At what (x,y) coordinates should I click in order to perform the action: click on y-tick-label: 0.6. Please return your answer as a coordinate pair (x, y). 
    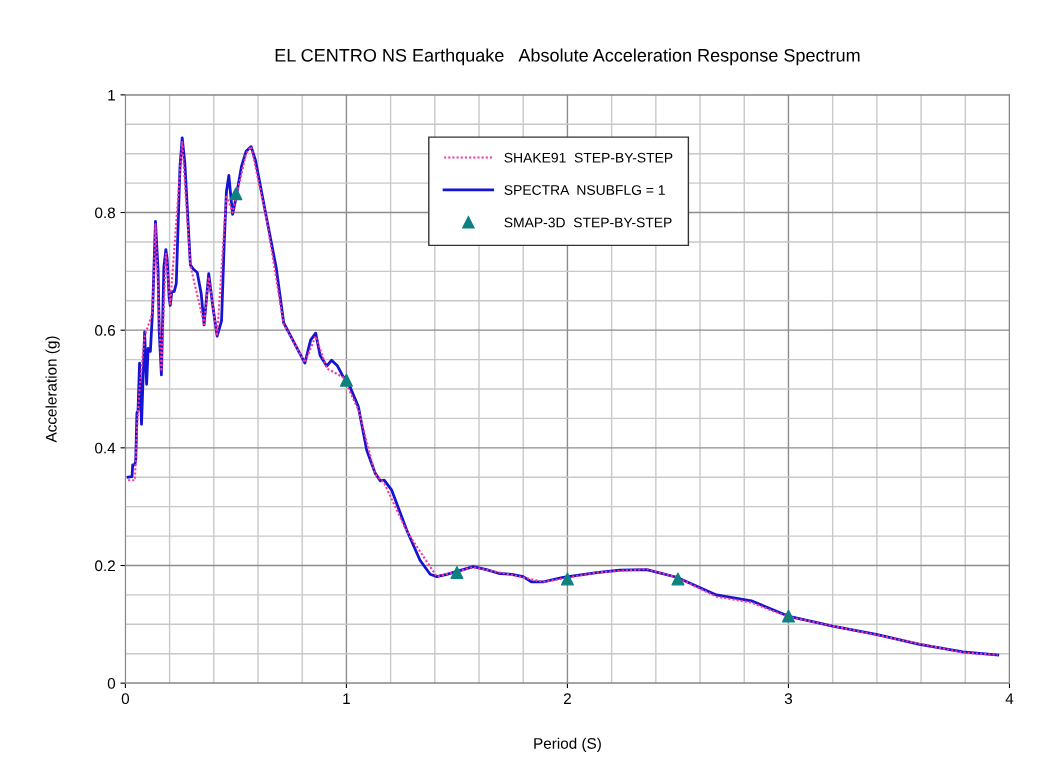
    Looking at the image, I should click on (105, 330).